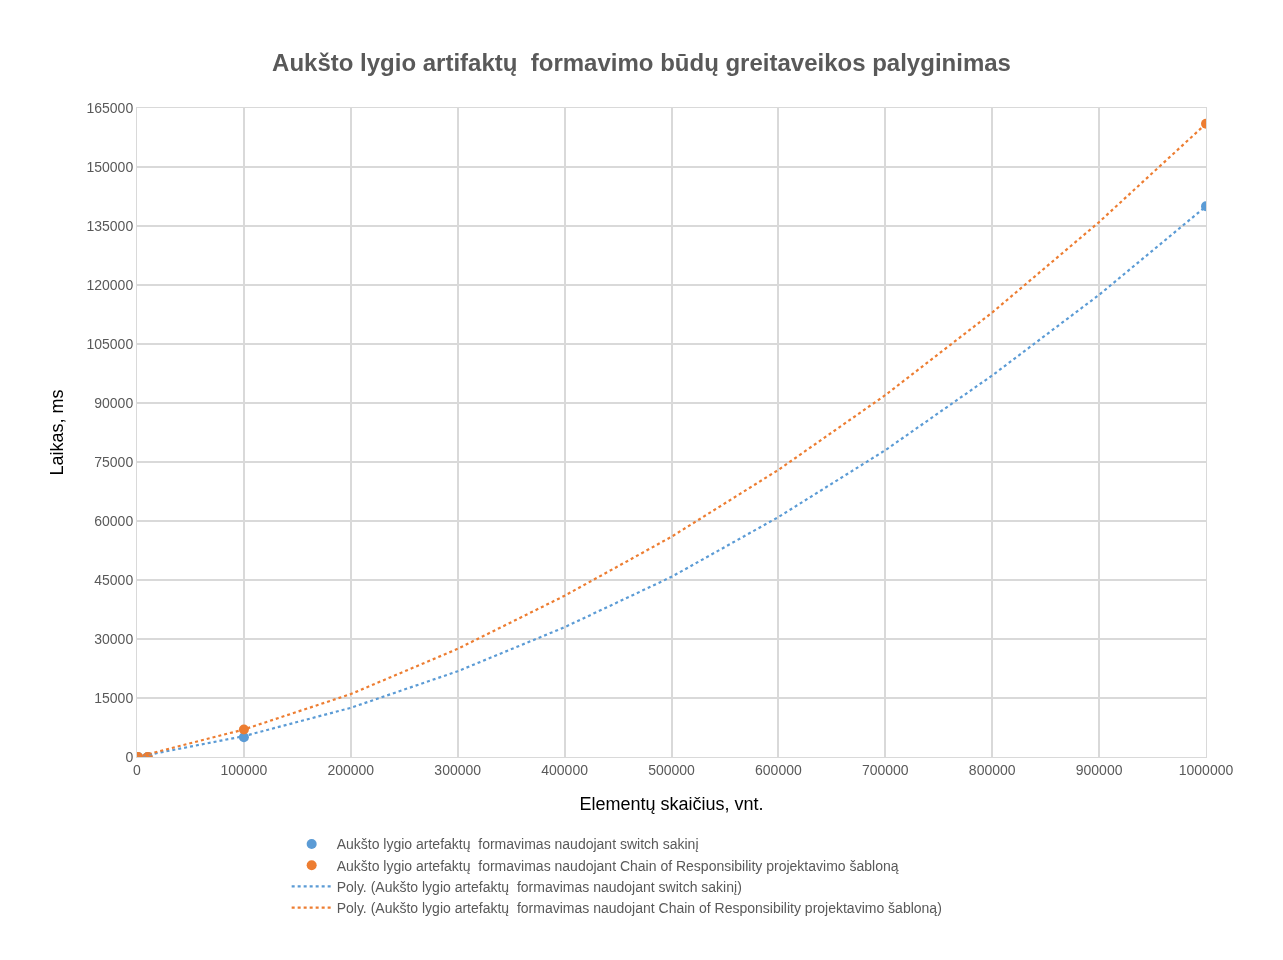 The width and height of the screenshot is (1283, 960). I want to click on y-tick-label: 105000, so click(110, 343).